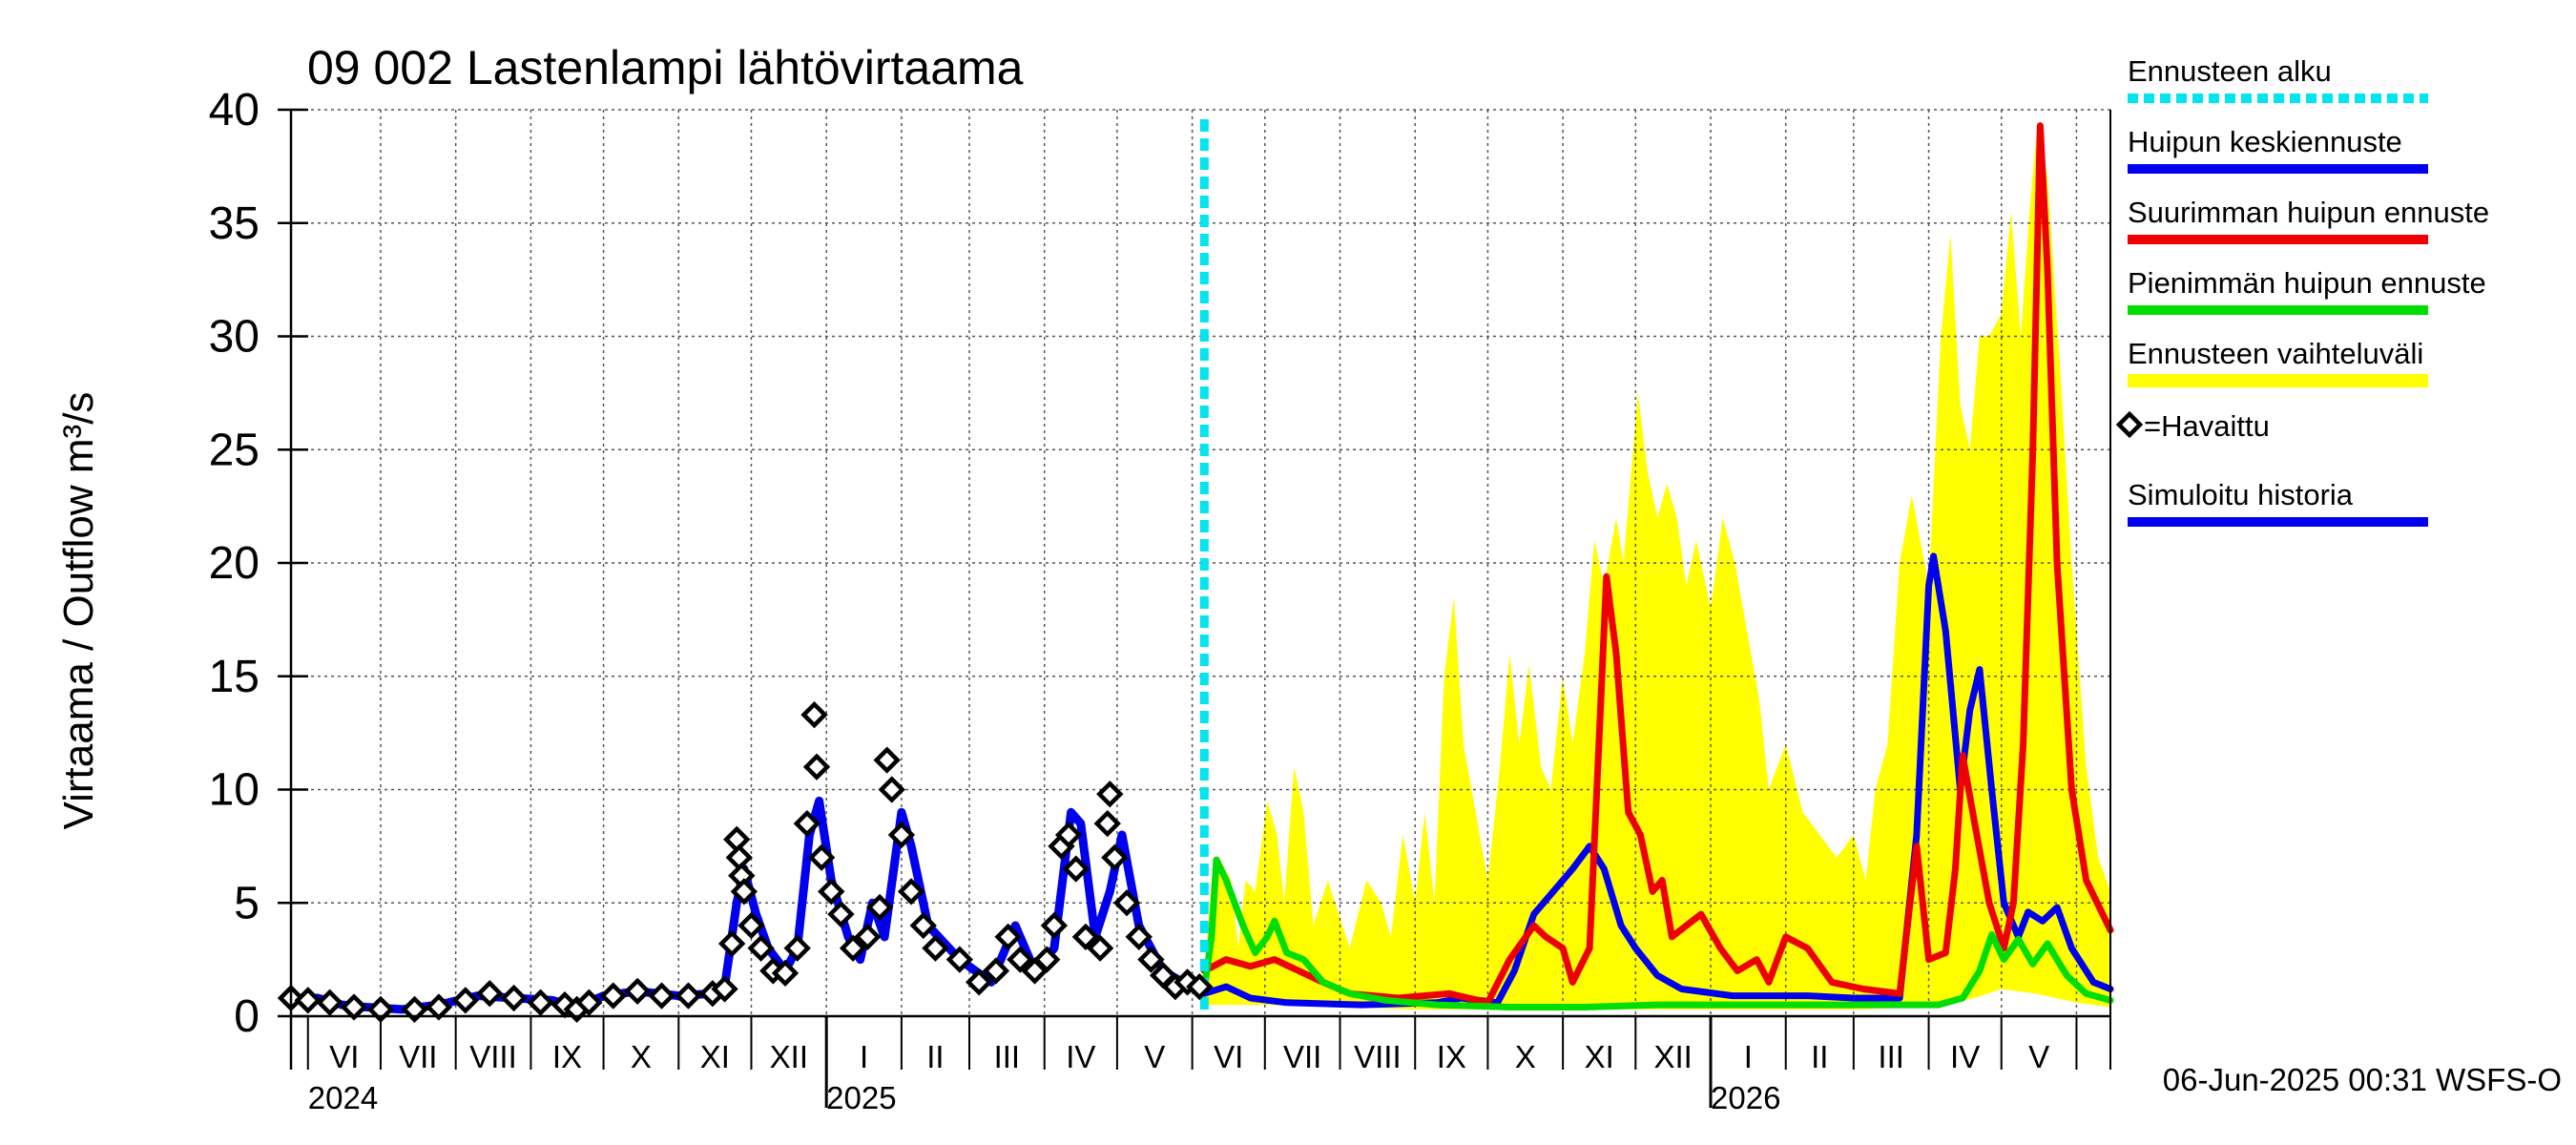 This screenshot has width=2576, height=1145. I want to click on month-label-9: III, so click(1007, 1056).